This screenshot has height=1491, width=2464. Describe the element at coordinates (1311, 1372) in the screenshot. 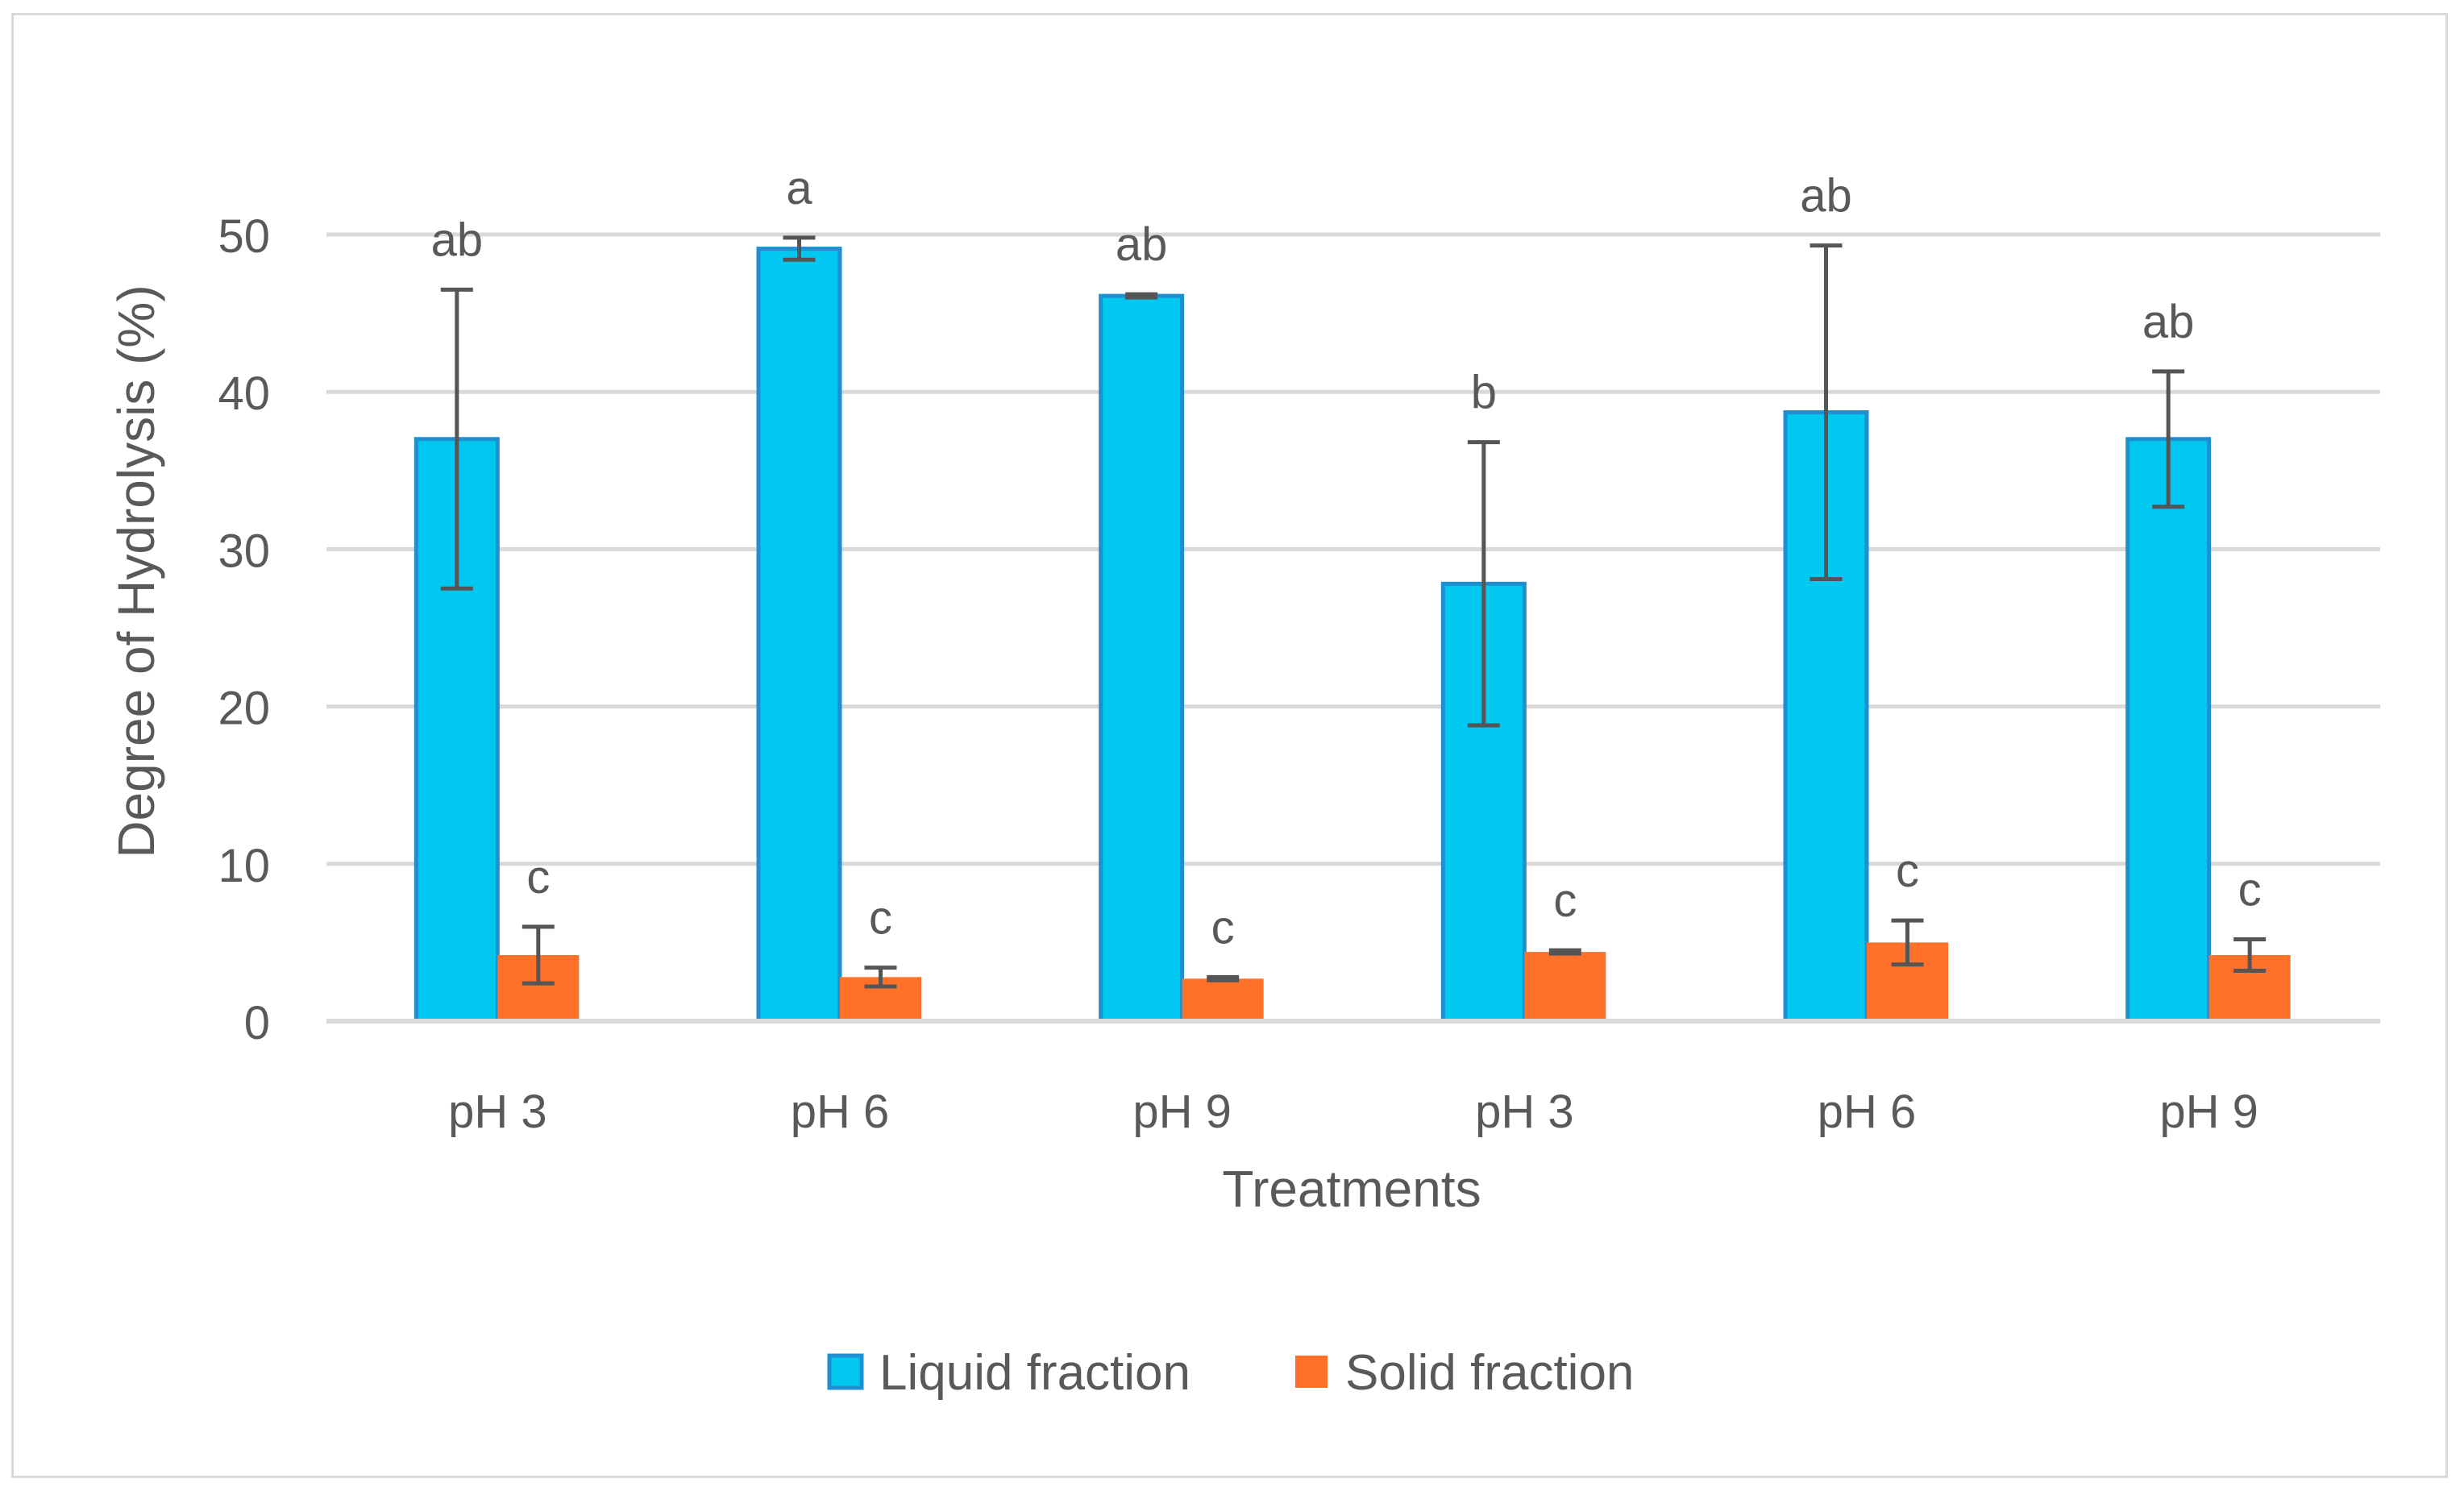

I see `legend-swatch-solid` at that location.